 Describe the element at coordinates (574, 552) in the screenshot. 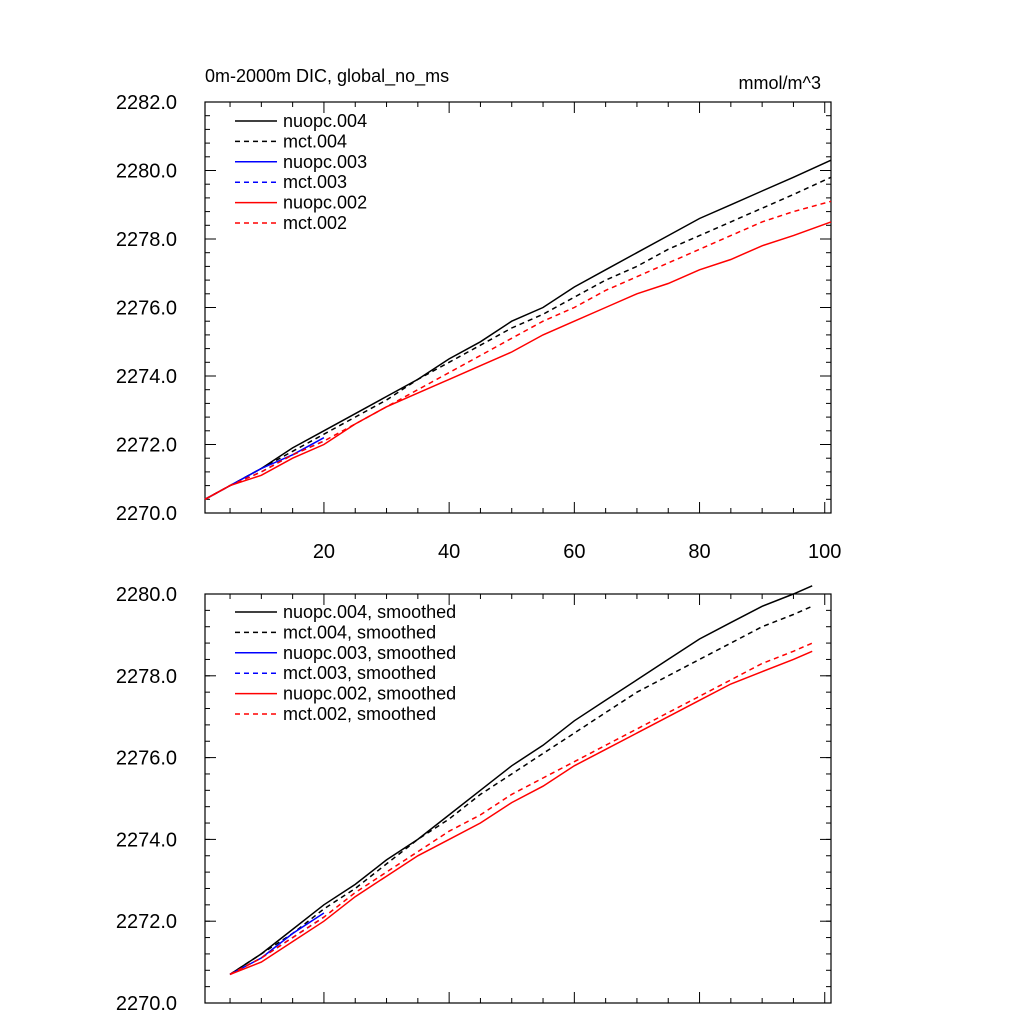

I see `x-tick-label: 60` at that location.